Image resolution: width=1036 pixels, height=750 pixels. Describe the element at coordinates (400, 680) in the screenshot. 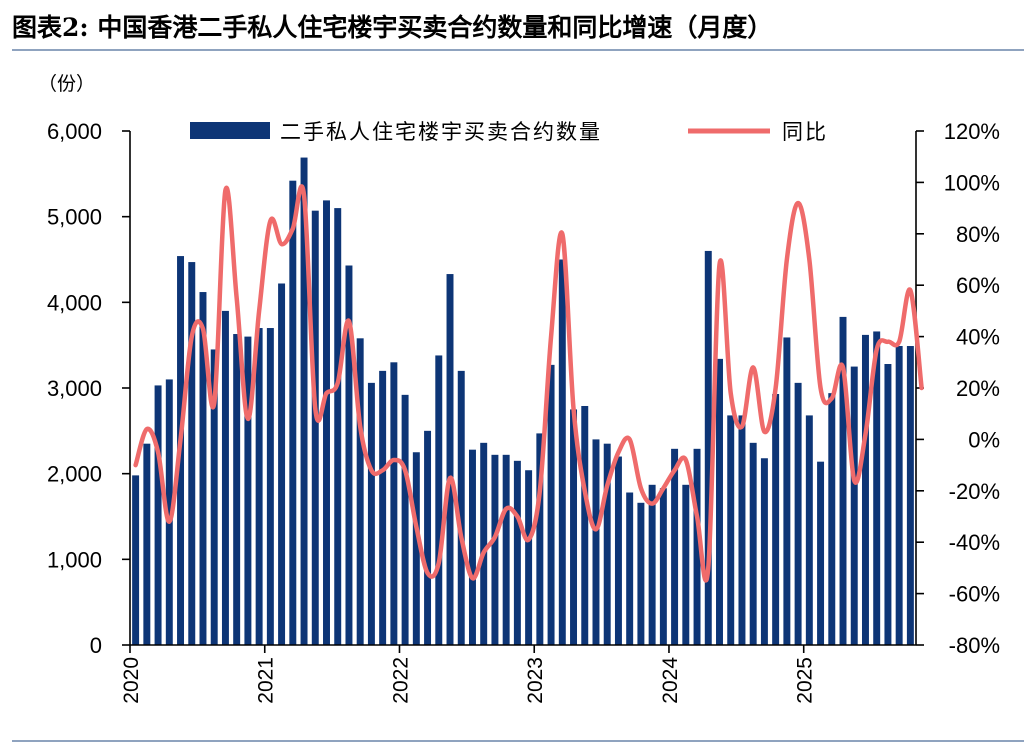

I see `x-tick-label: 2022` at that location.